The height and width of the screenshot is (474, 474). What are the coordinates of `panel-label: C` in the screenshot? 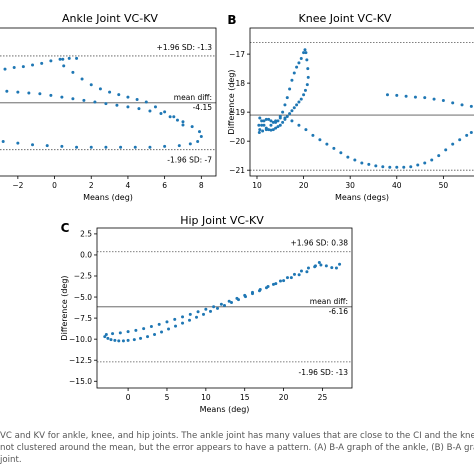 It's located at (65, 228).